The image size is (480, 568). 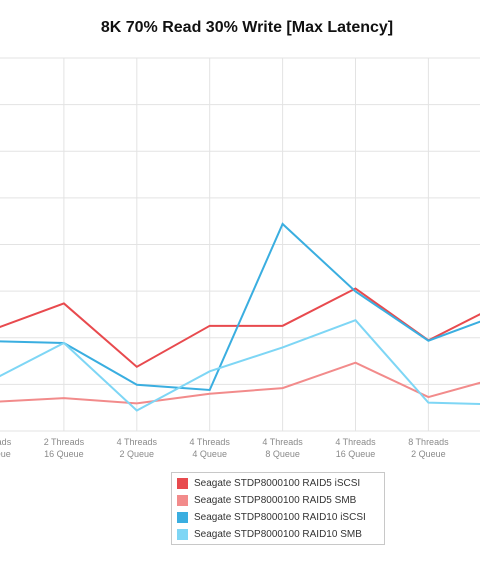 I want to click on chart-title: 8K 70% Read 30% Write [Max Latency], so click(x=247, y=27).